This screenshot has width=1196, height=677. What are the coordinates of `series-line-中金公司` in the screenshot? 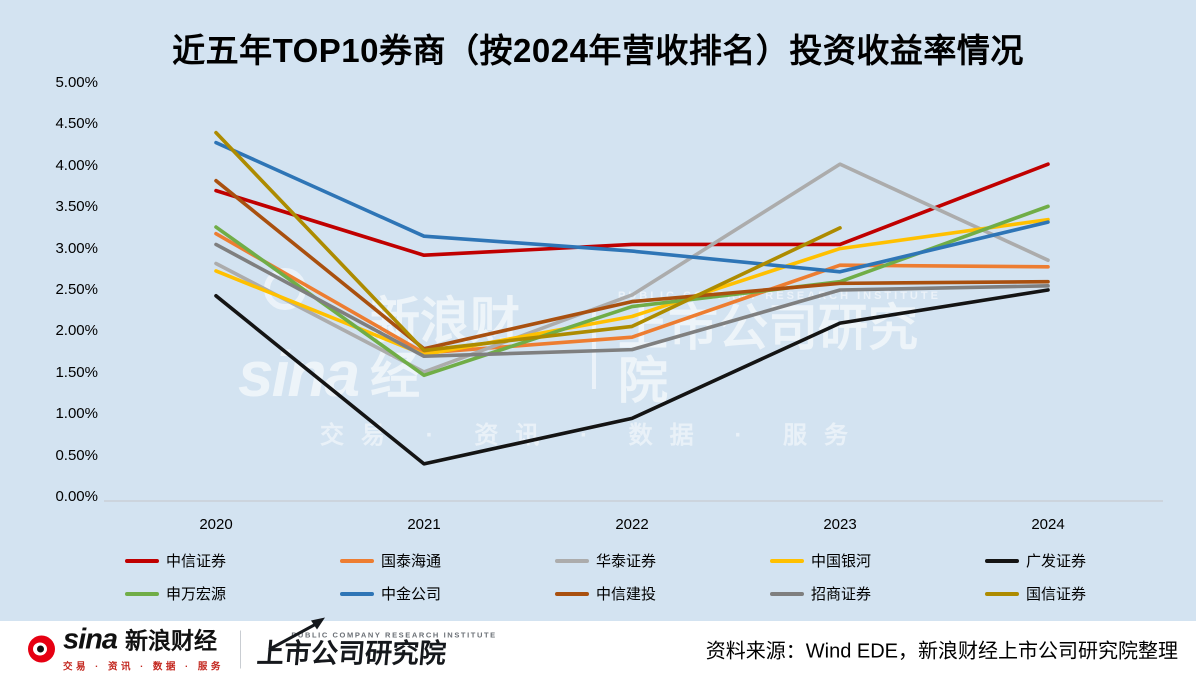 It's located at (632, 207).